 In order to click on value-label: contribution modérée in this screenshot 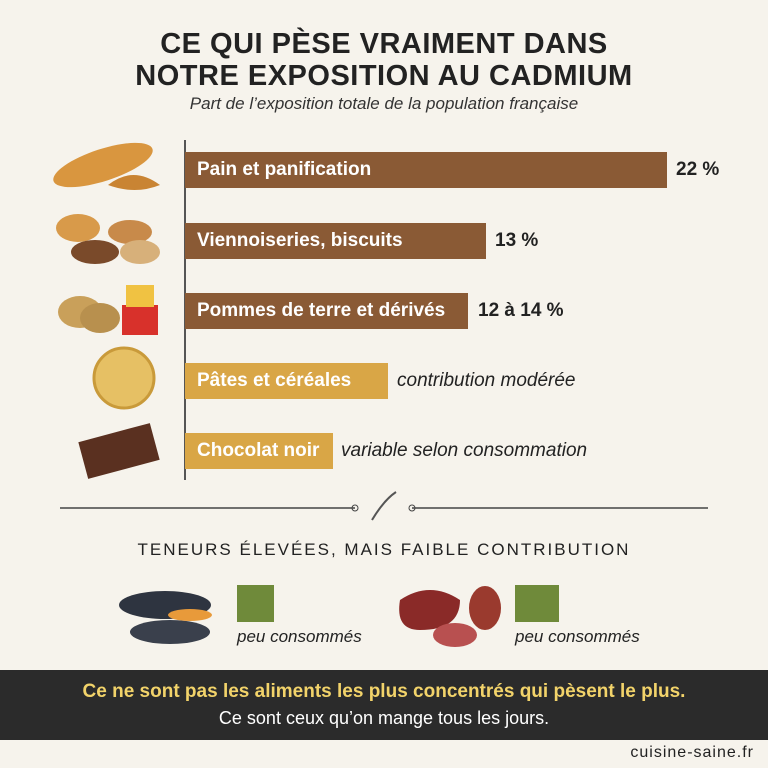, I will do `click(486, 380)`.